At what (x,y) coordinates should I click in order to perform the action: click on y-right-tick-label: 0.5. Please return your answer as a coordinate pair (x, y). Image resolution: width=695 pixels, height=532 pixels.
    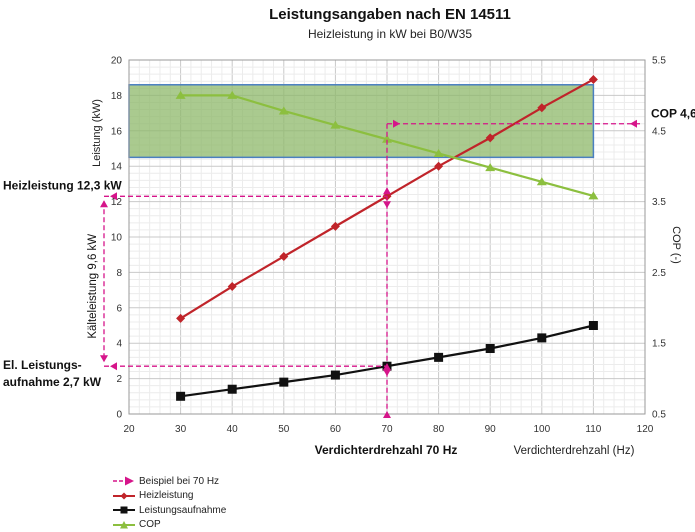
    Looking at the image, I should click on (659, 415).